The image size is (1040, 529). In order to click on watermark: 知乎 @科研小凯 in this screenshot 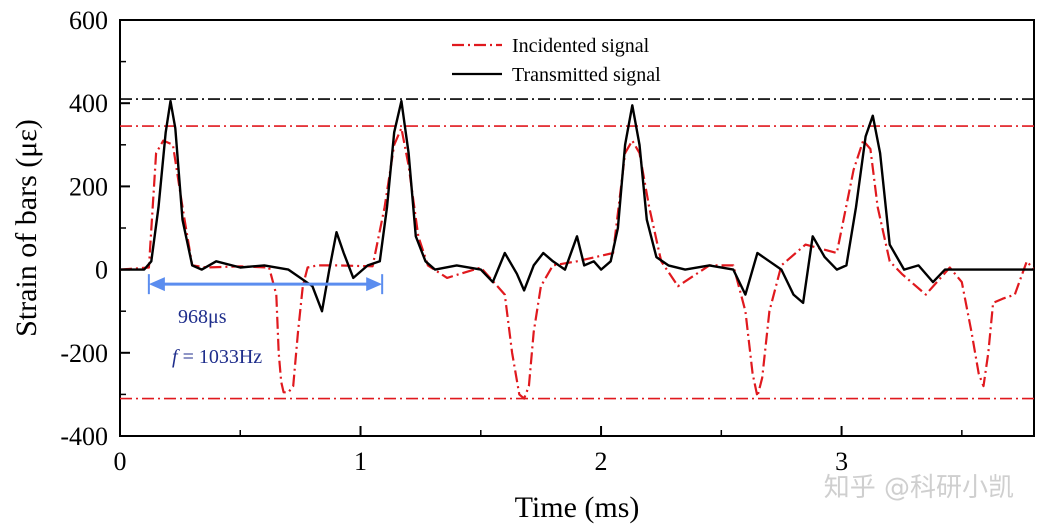, I will do `click(919, 488)`.